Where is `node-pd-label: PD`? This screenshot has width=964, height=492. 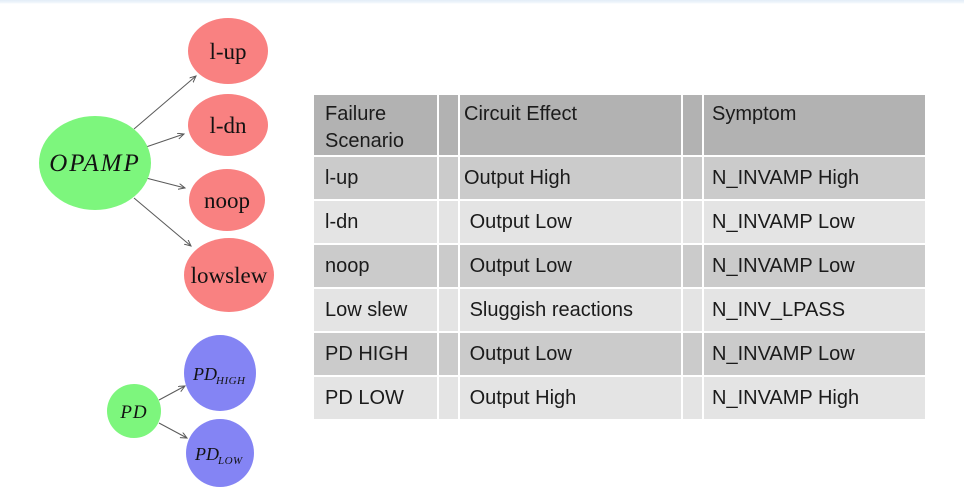
node-pd-label: PD is located at coordinates (133, 412).